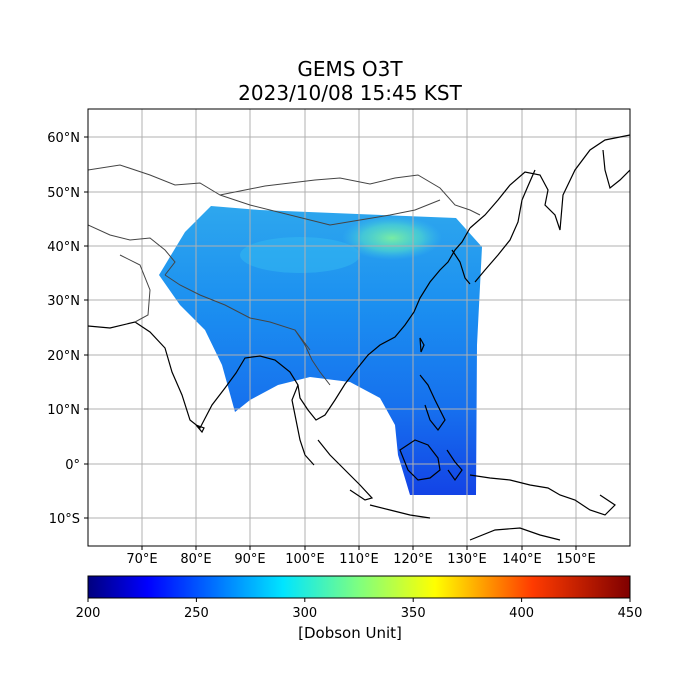 The width and height of the screenshot is (700, 700). I want to click on ozone-high-region, so click(392, 238).